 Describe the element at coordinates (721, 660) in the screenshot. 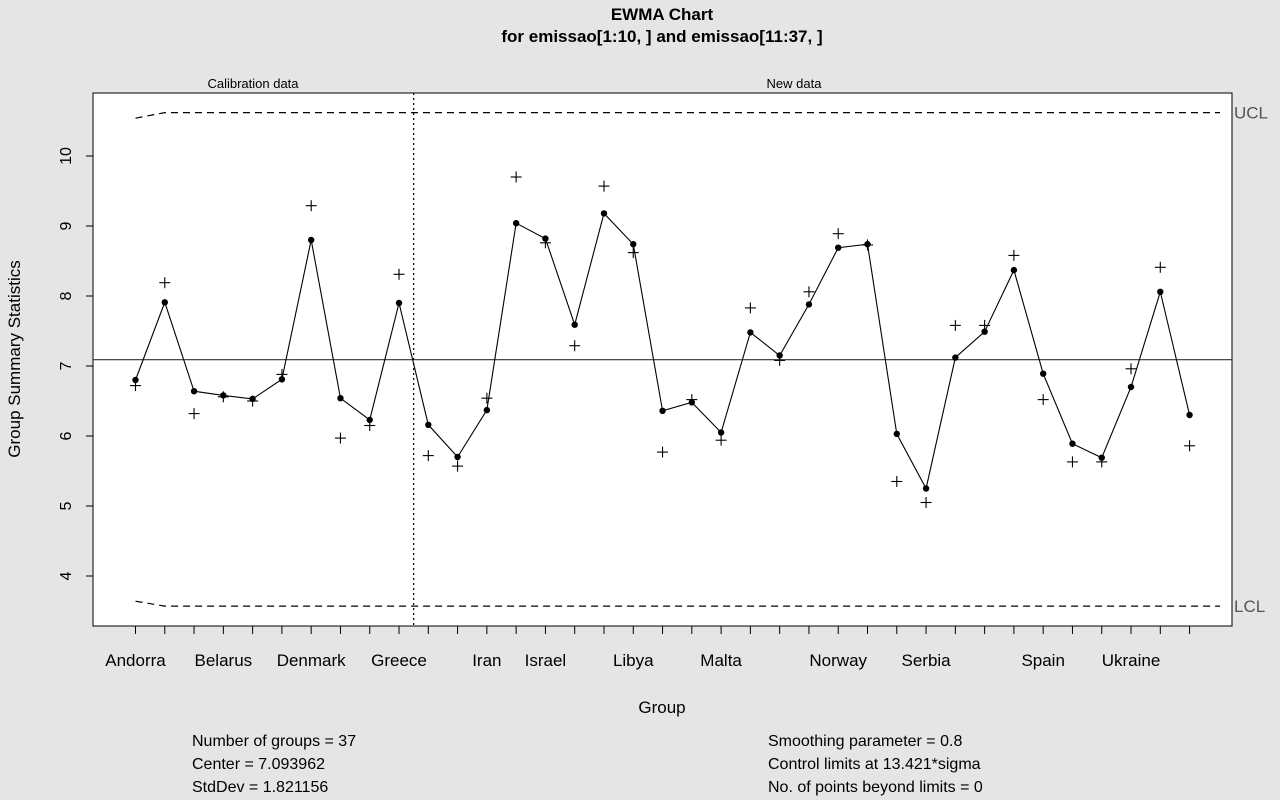

I see `x-tick-label: Malta` at that location.